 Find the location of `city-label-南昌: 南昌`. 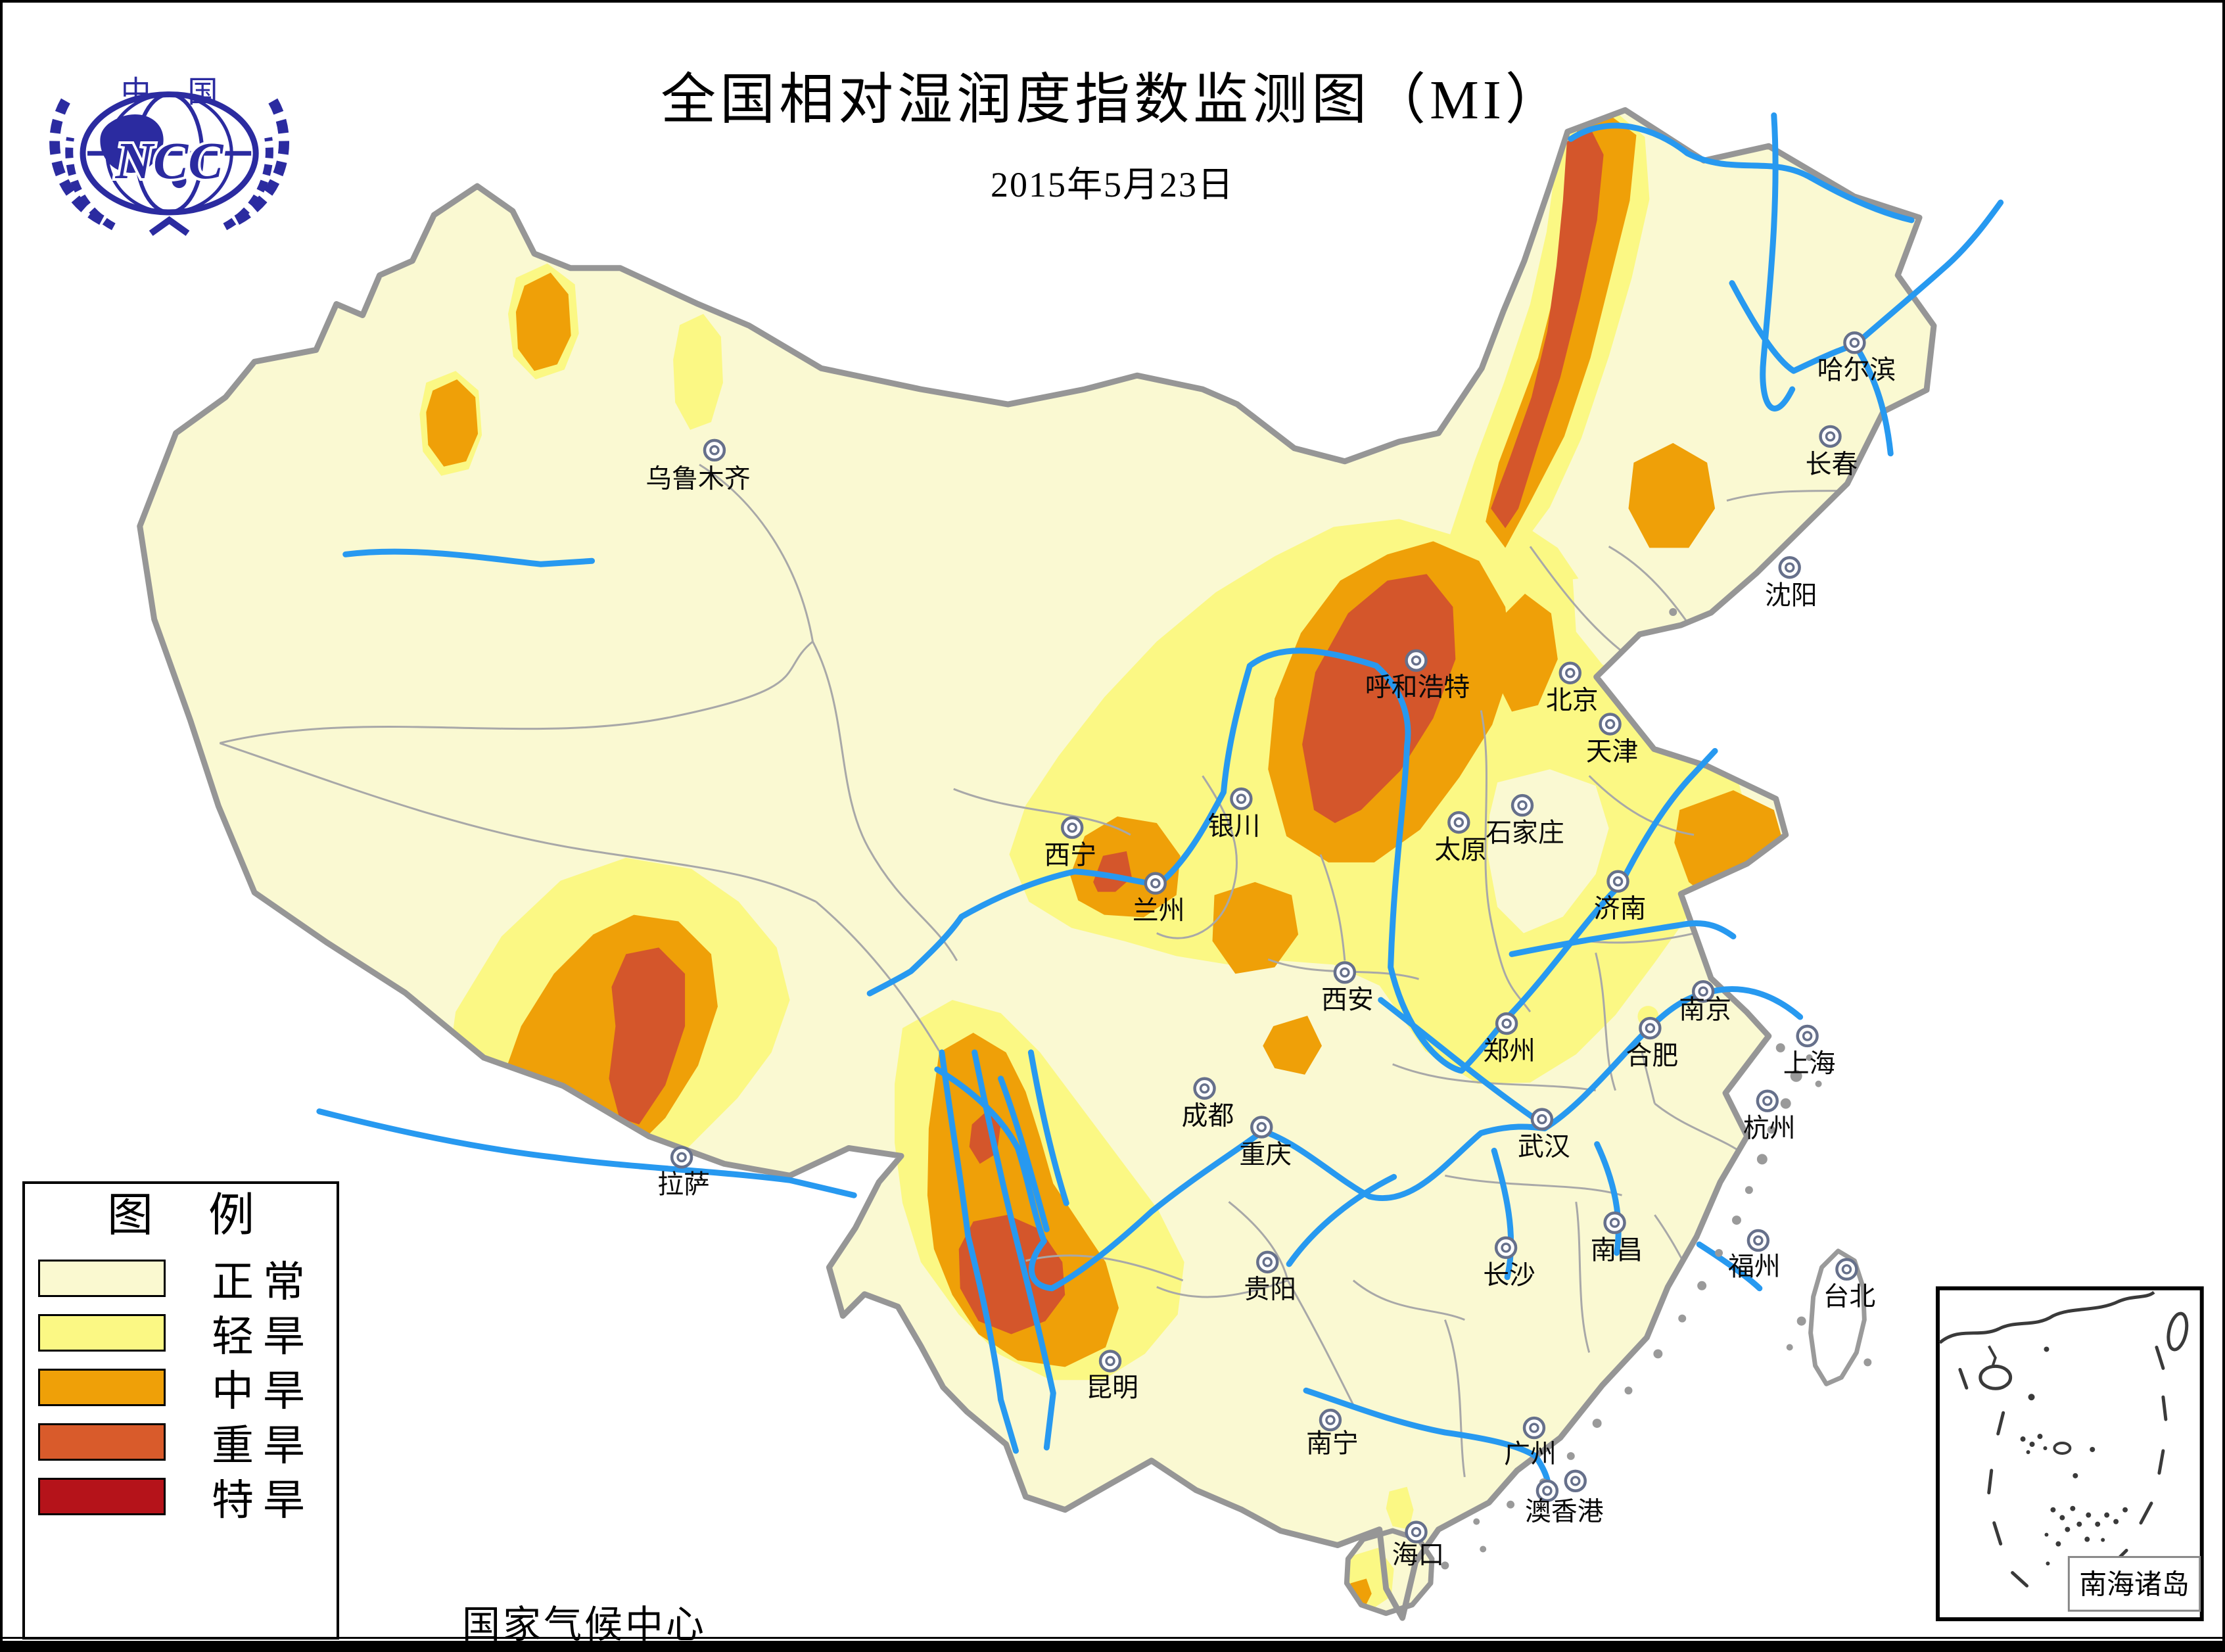

city-label-南昌: 南昌 is located at coordinates (1617, 1250).